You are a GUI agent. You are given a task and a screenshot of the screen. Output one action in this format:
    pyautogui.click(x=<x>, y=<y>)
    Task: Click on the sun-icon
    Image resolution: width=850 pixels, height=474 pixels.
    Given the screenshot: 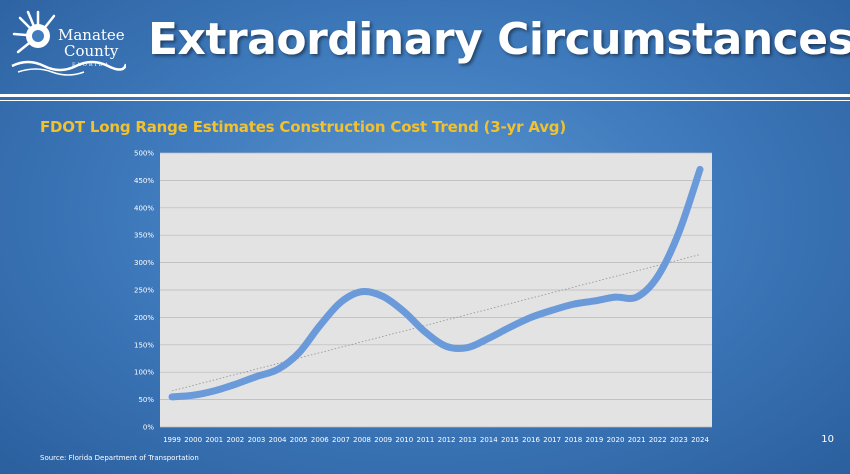 What is the action you would take?
    pyautogui.click(x=69, y=43)
    